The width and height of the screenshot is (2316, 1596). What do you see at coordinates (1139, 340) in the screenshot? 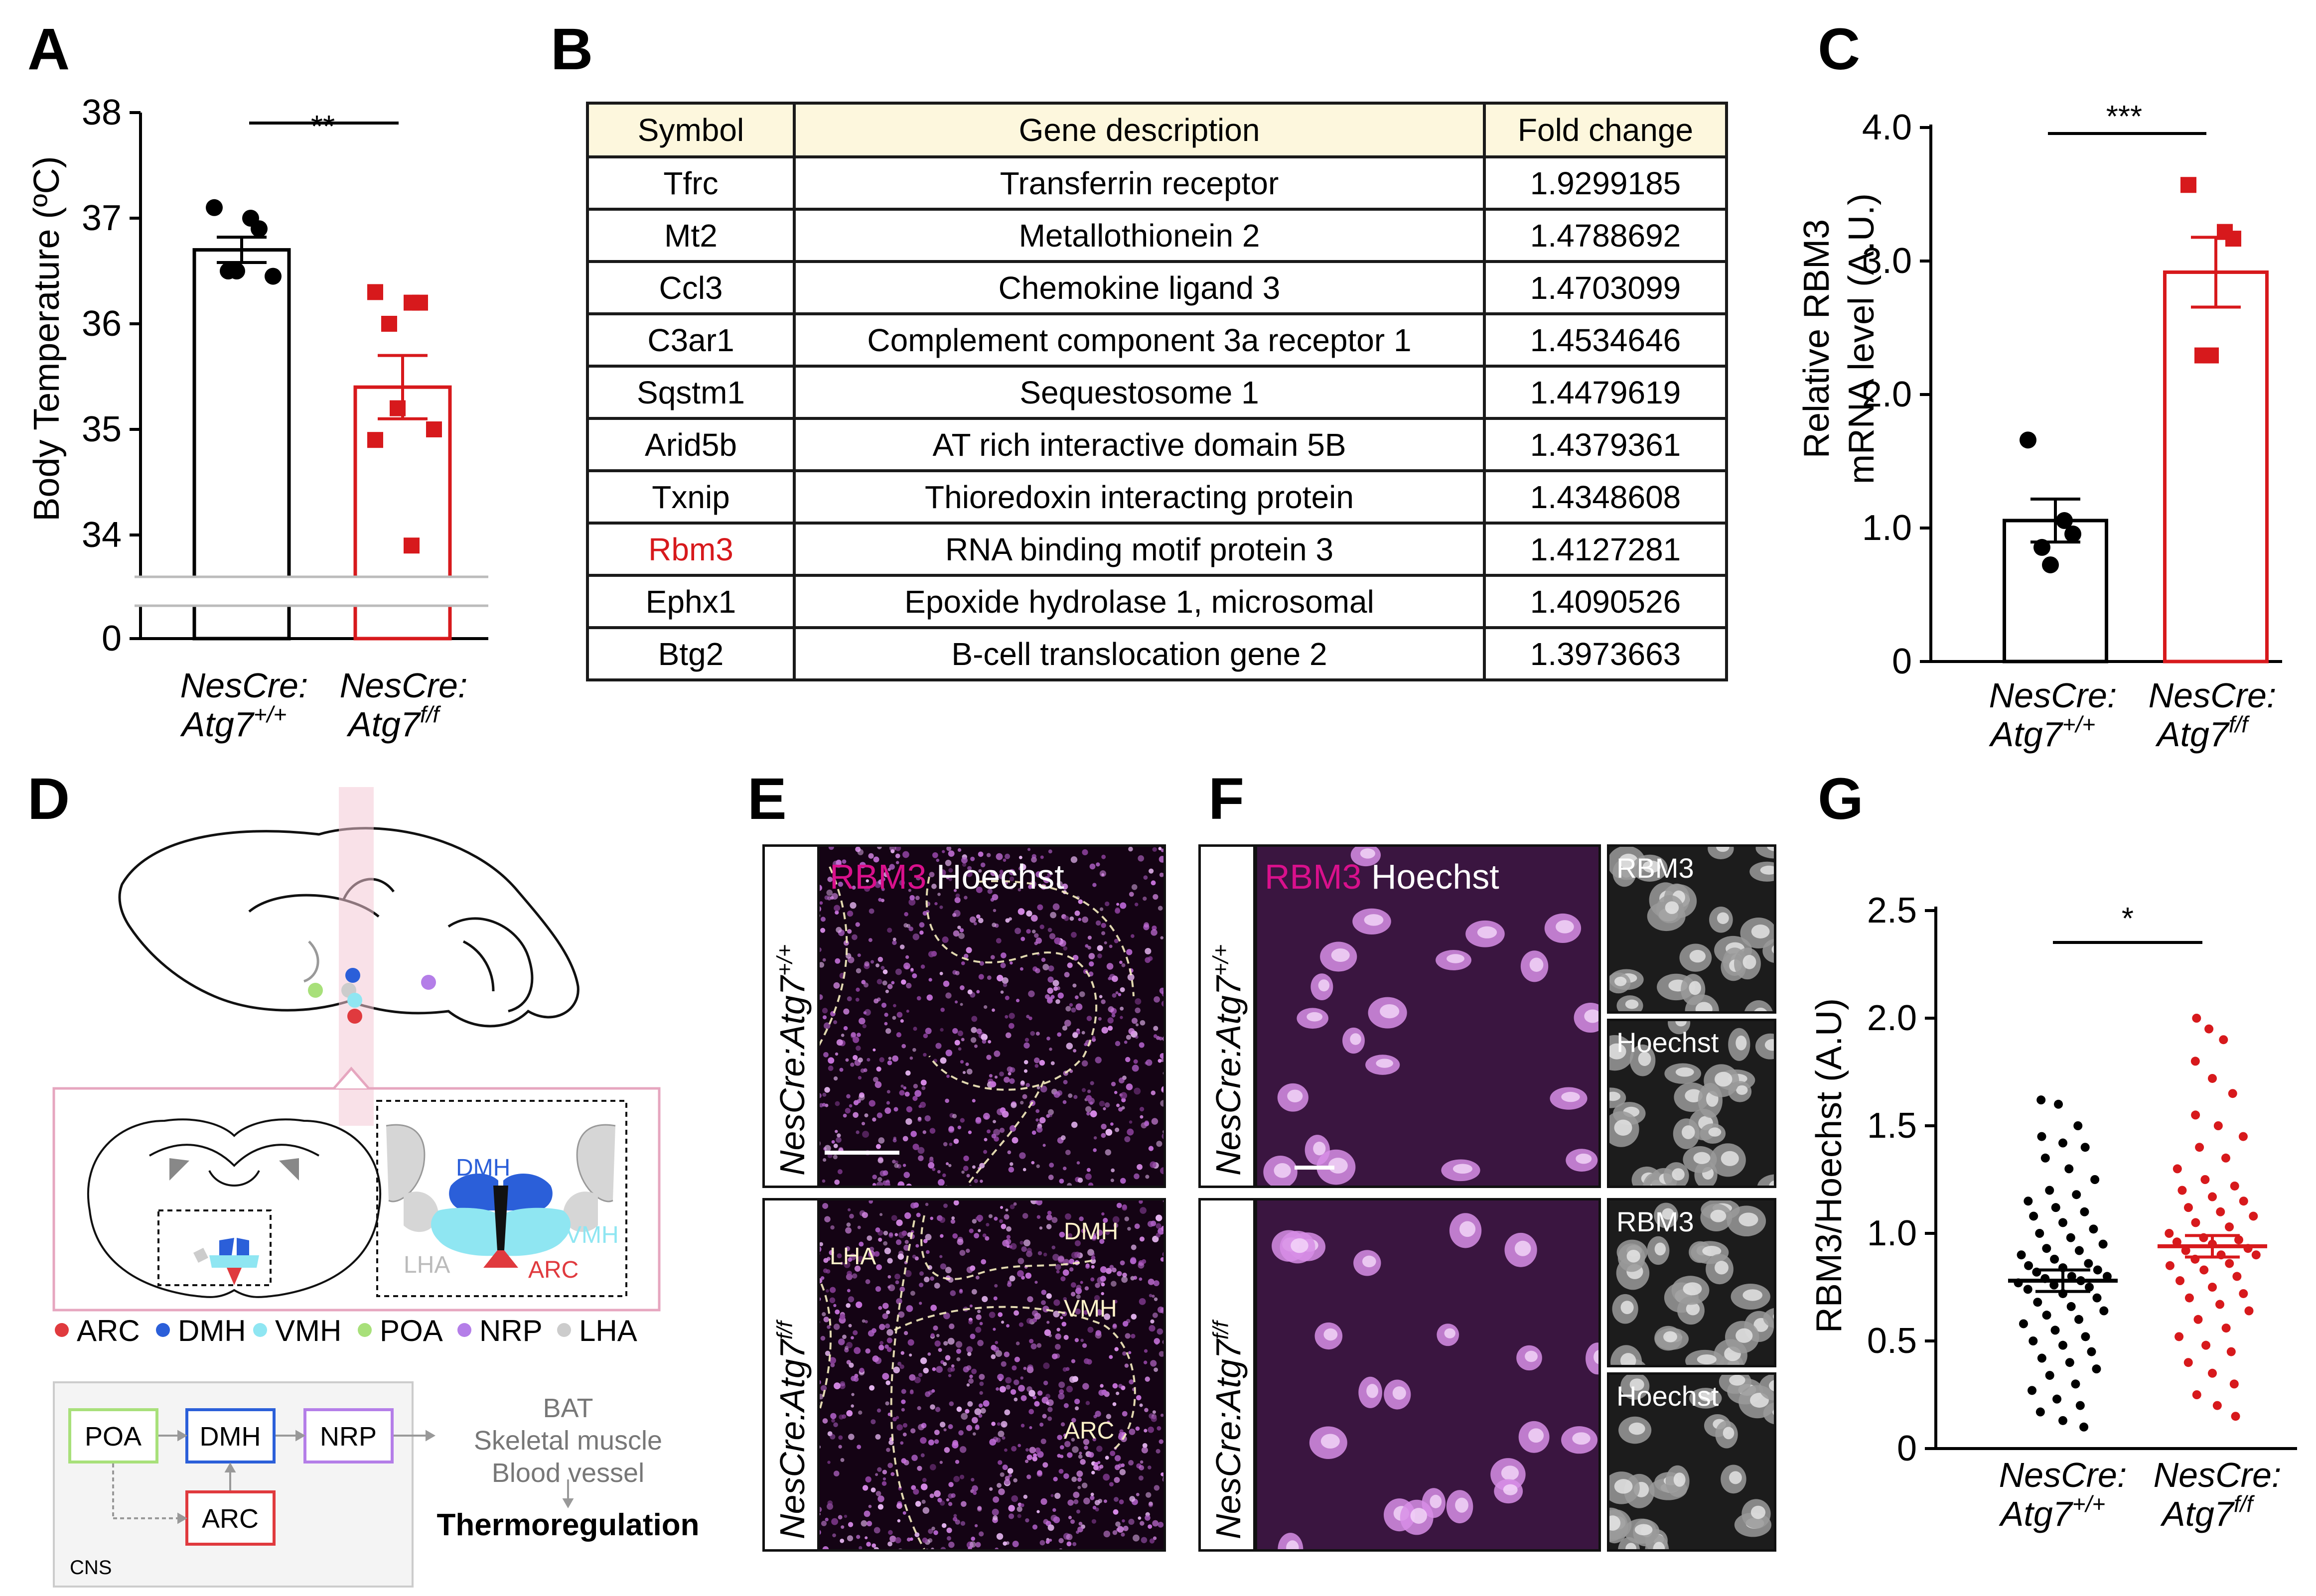
I see `gene-description: Complement component 3a receptor 1` at bounding box center [1139, 340].